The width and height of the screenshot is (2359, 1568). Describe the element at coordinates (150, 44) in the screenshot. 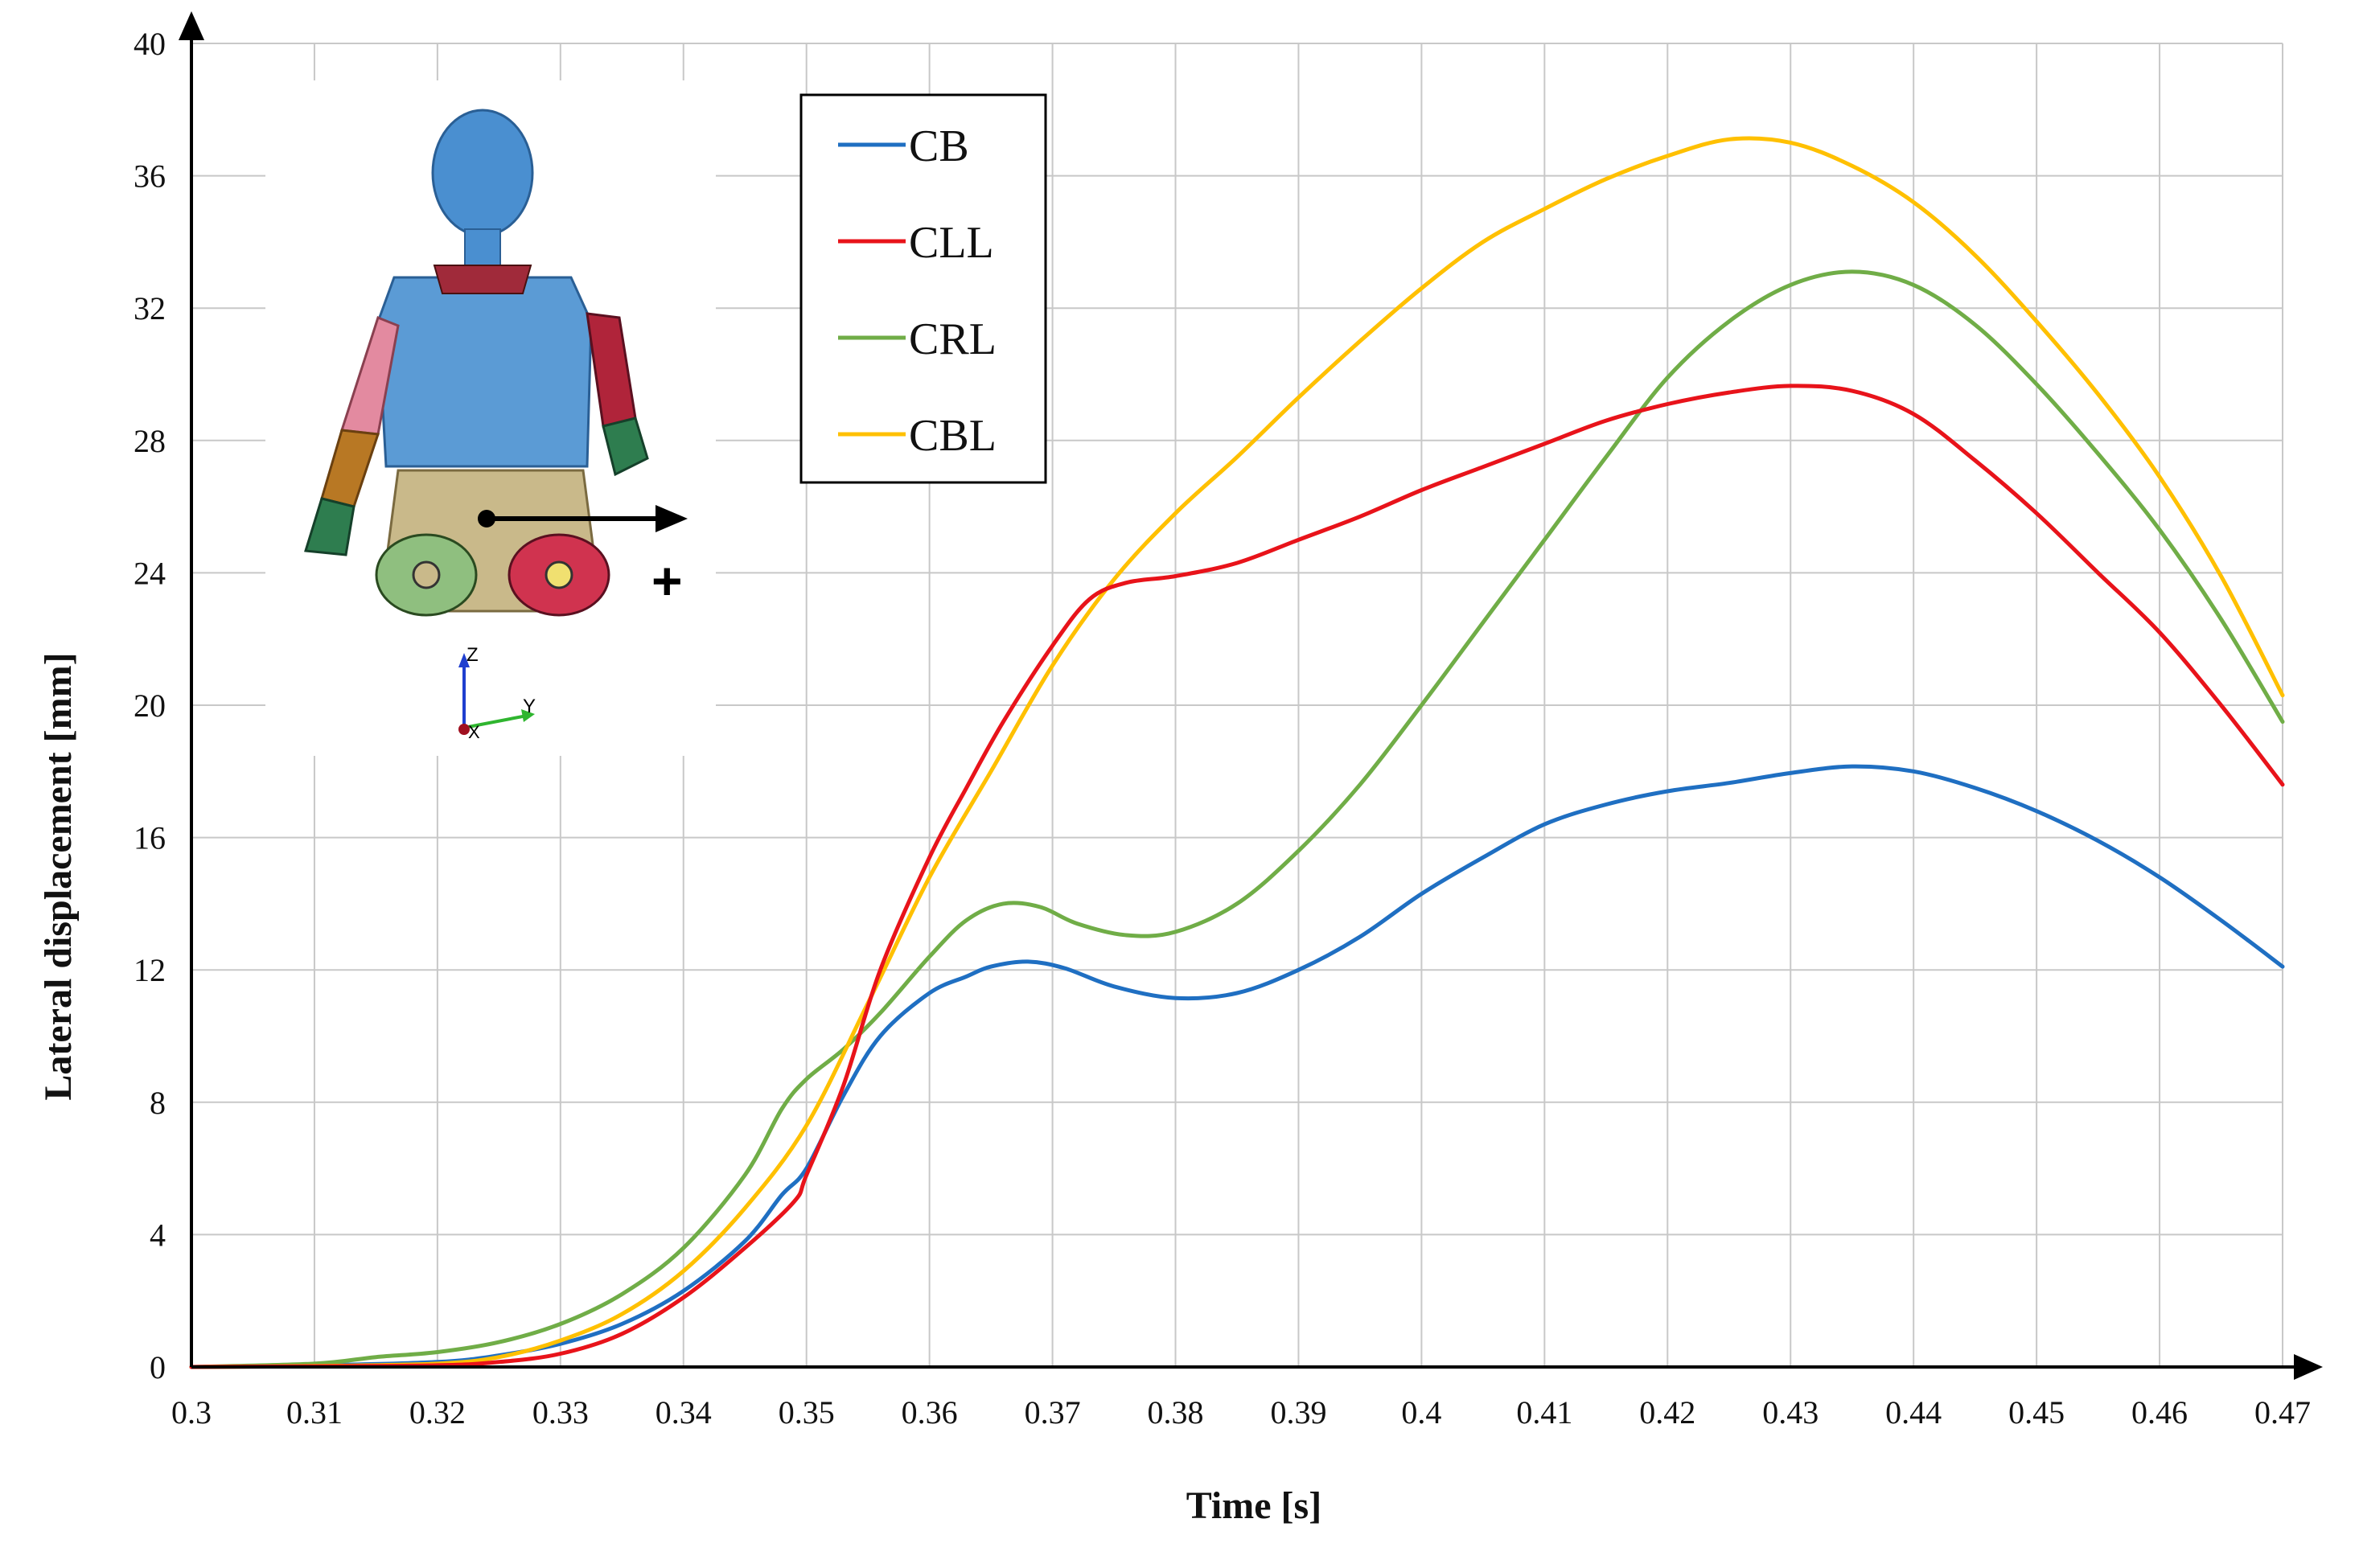

I see `y-tick-label: 40` at that location.